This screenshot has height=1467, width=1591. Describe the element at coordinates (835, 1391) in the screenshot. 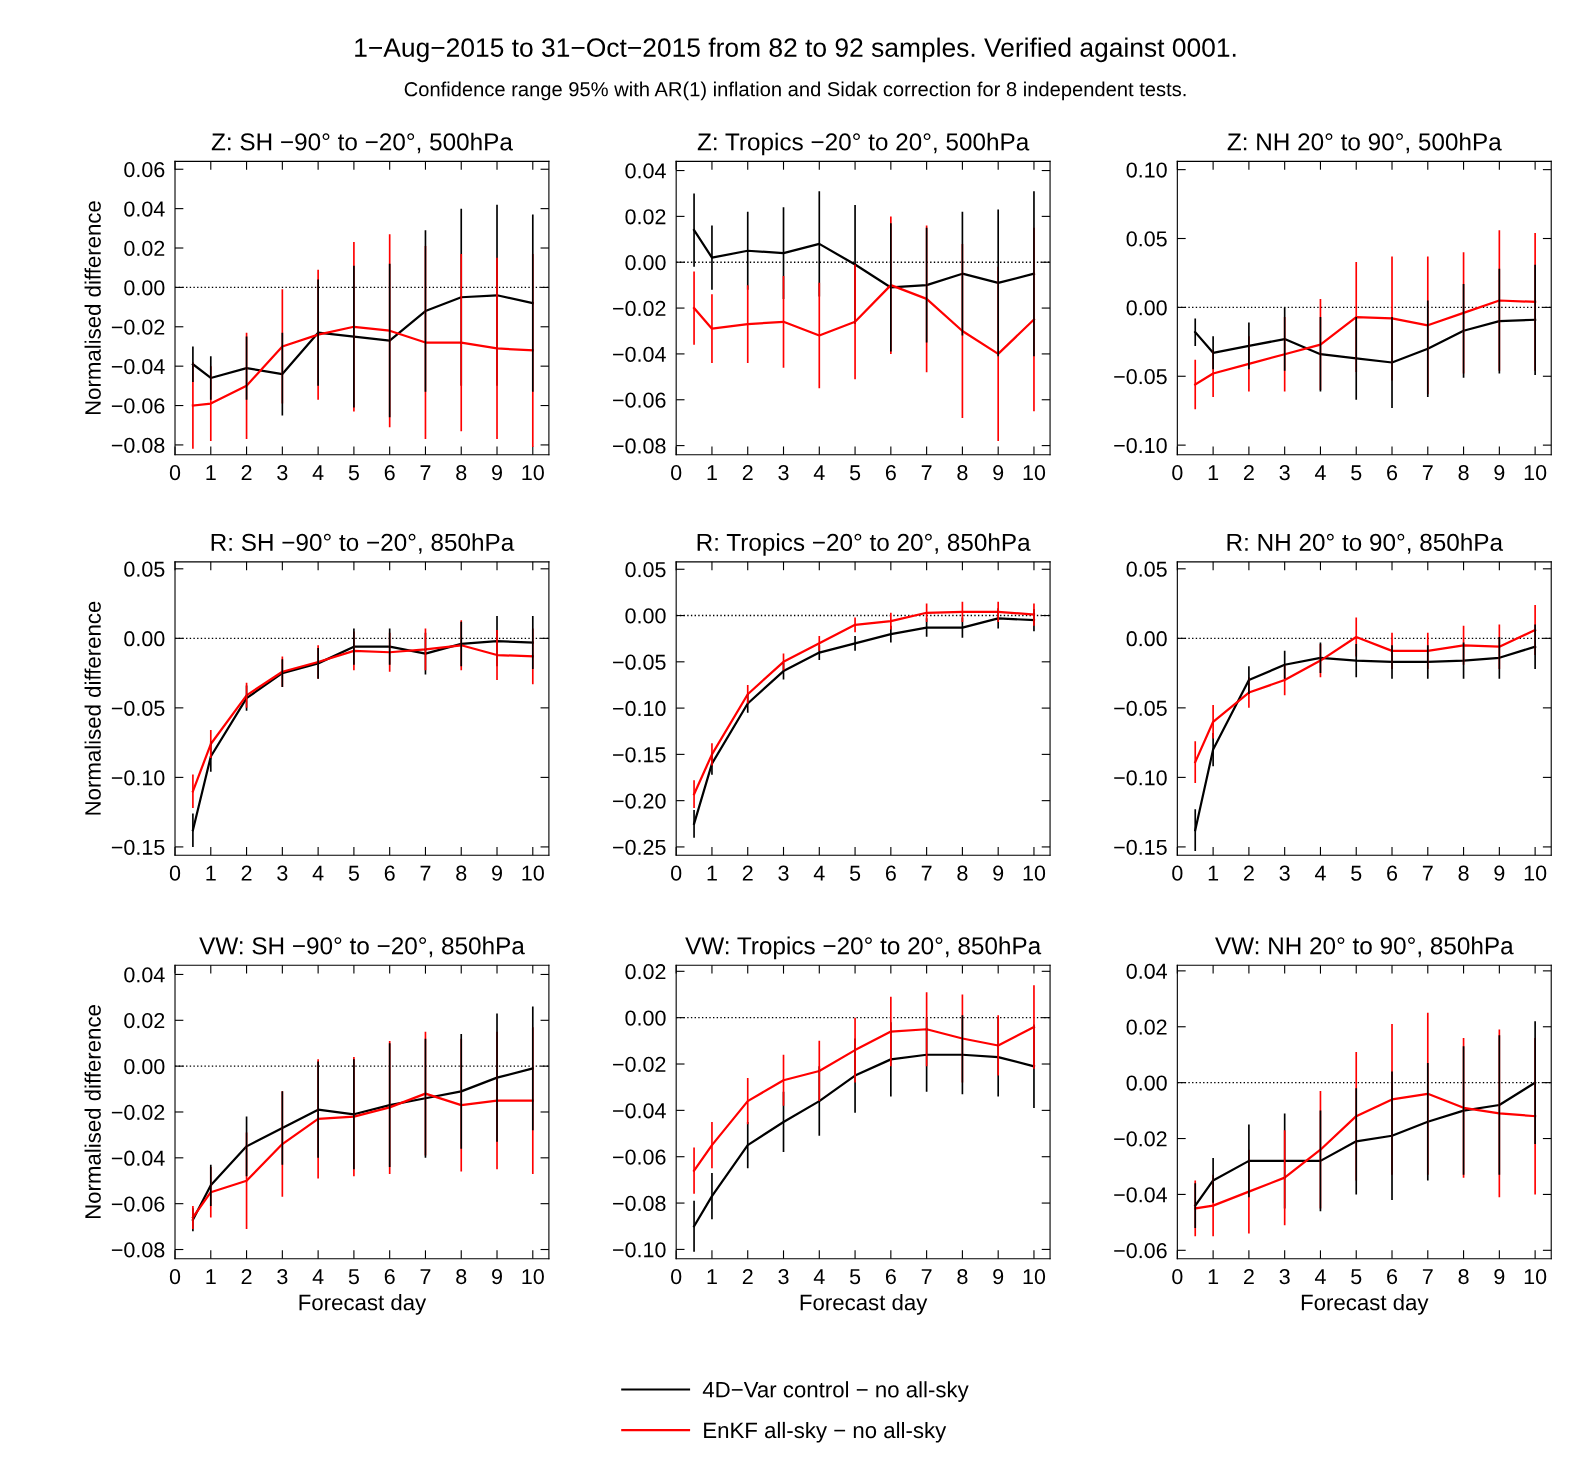

I see `legend-label: 4D−Var control − no all-sky` at that location.